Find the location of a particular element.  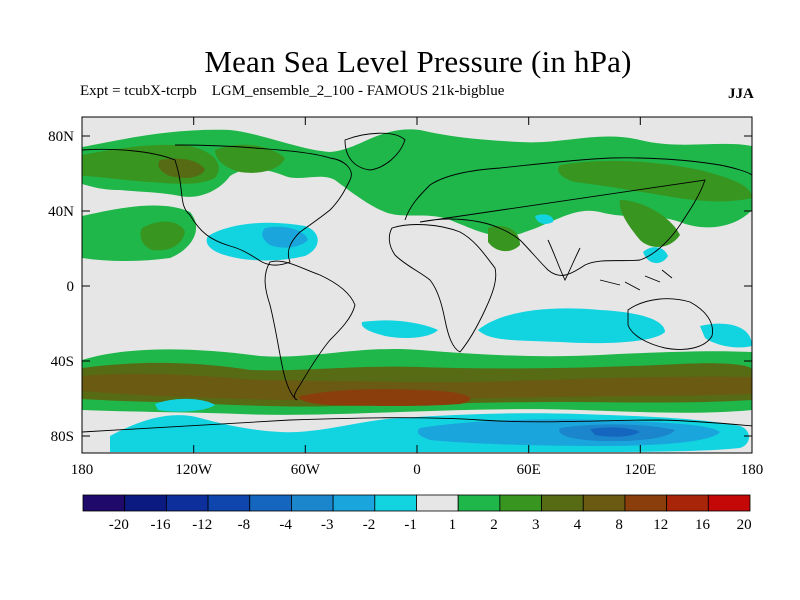

north-america-coast is located at coordinates (217, 205).